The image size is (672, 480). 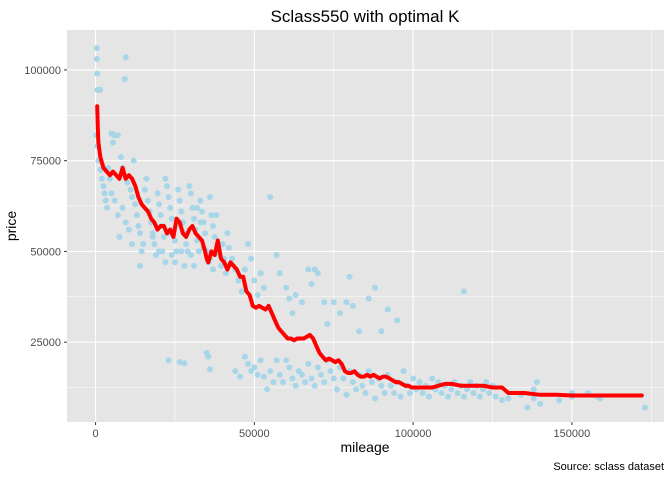 I want to click on caption: Source: sclass dataset, so click(x=608, y=467).